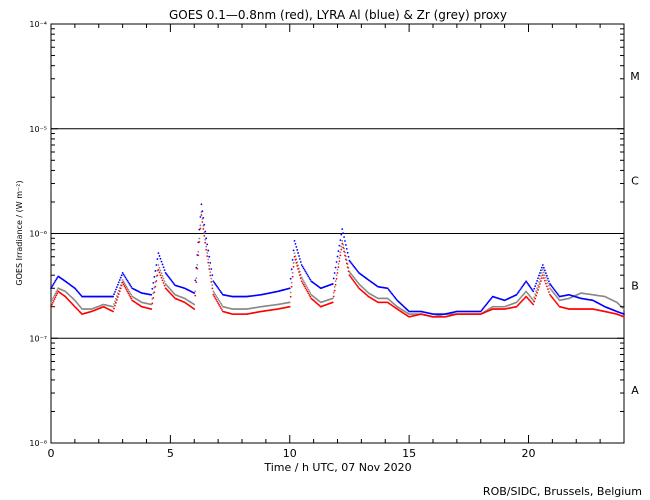  Describe the element at coordinates (38, 129) in the screenshot. I see `y-tick-label: 10⁻⁵` at that location.